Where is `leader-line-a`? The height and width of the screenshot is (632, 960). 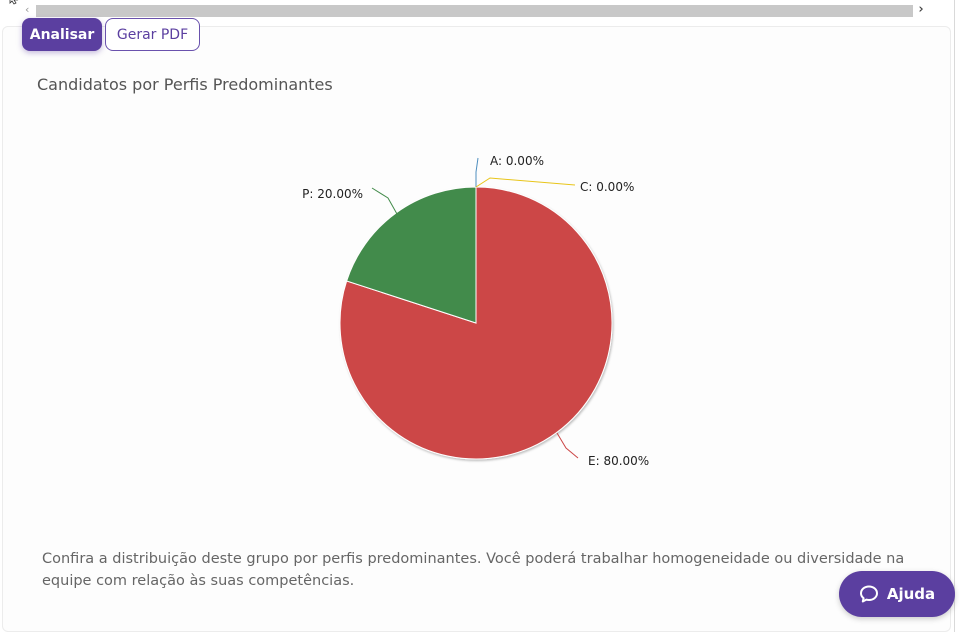
leader-line-a is located at coordinates (477, 172).